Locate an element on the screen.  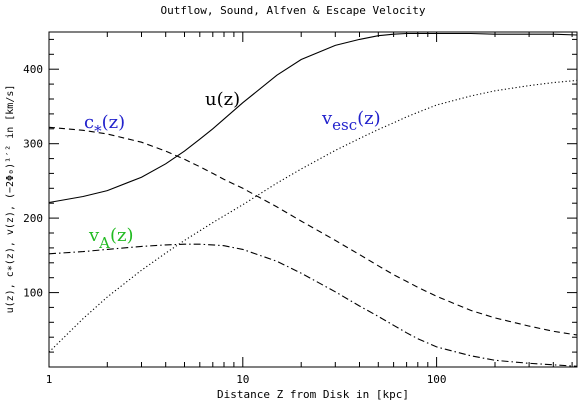
x-tick-label: 10 is located at coordinates (242, 379).